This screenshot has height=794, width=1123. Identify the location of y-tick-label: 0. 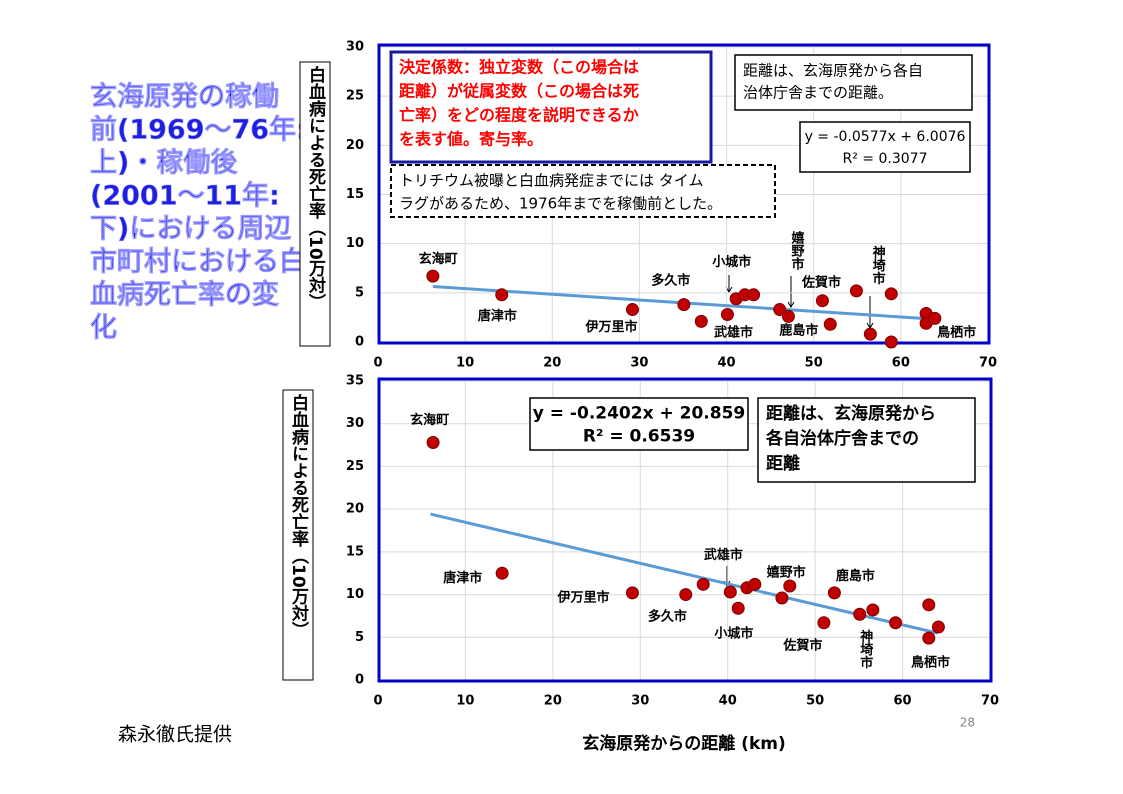
(359, 680).